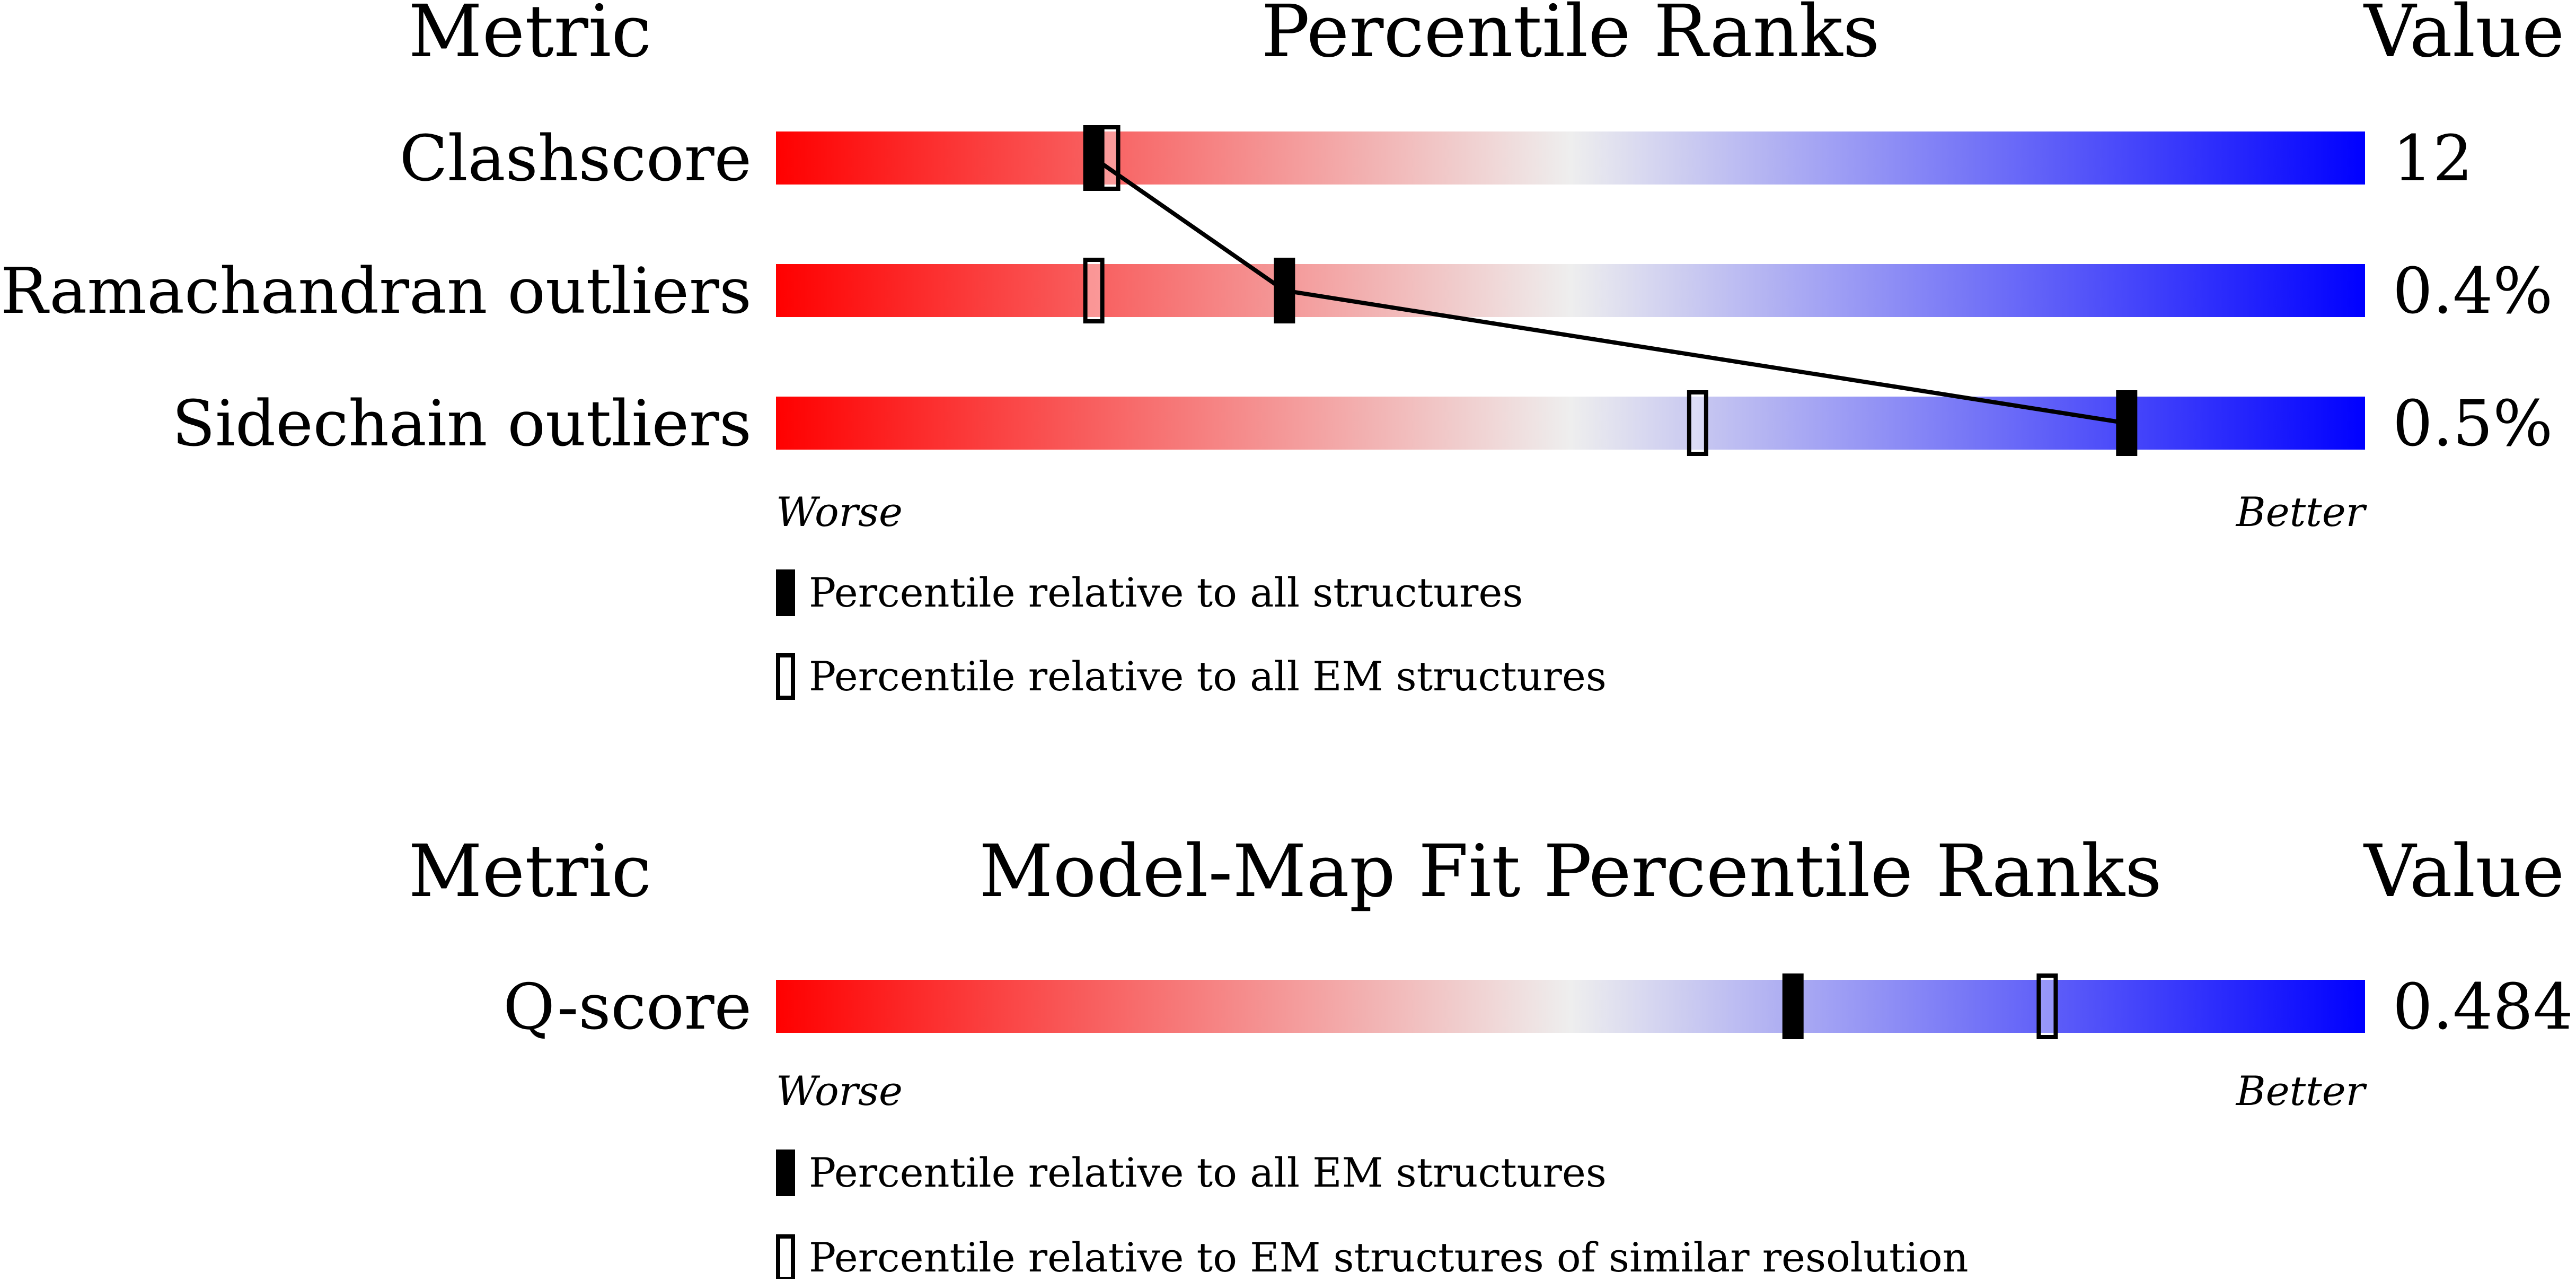 The image size is (2576, 1281). Describe the element at coordinates (376, 291) in the screenshot. I see `metric-label: Ramachandran outliers` at that location.